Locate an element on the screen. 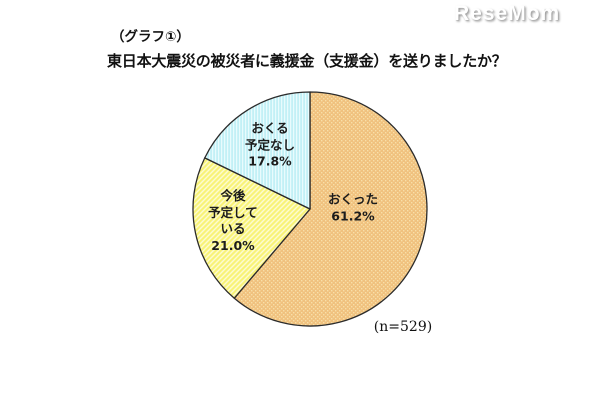  graph-number-tag: （グラフ①） is located at coordinates (150, 37).